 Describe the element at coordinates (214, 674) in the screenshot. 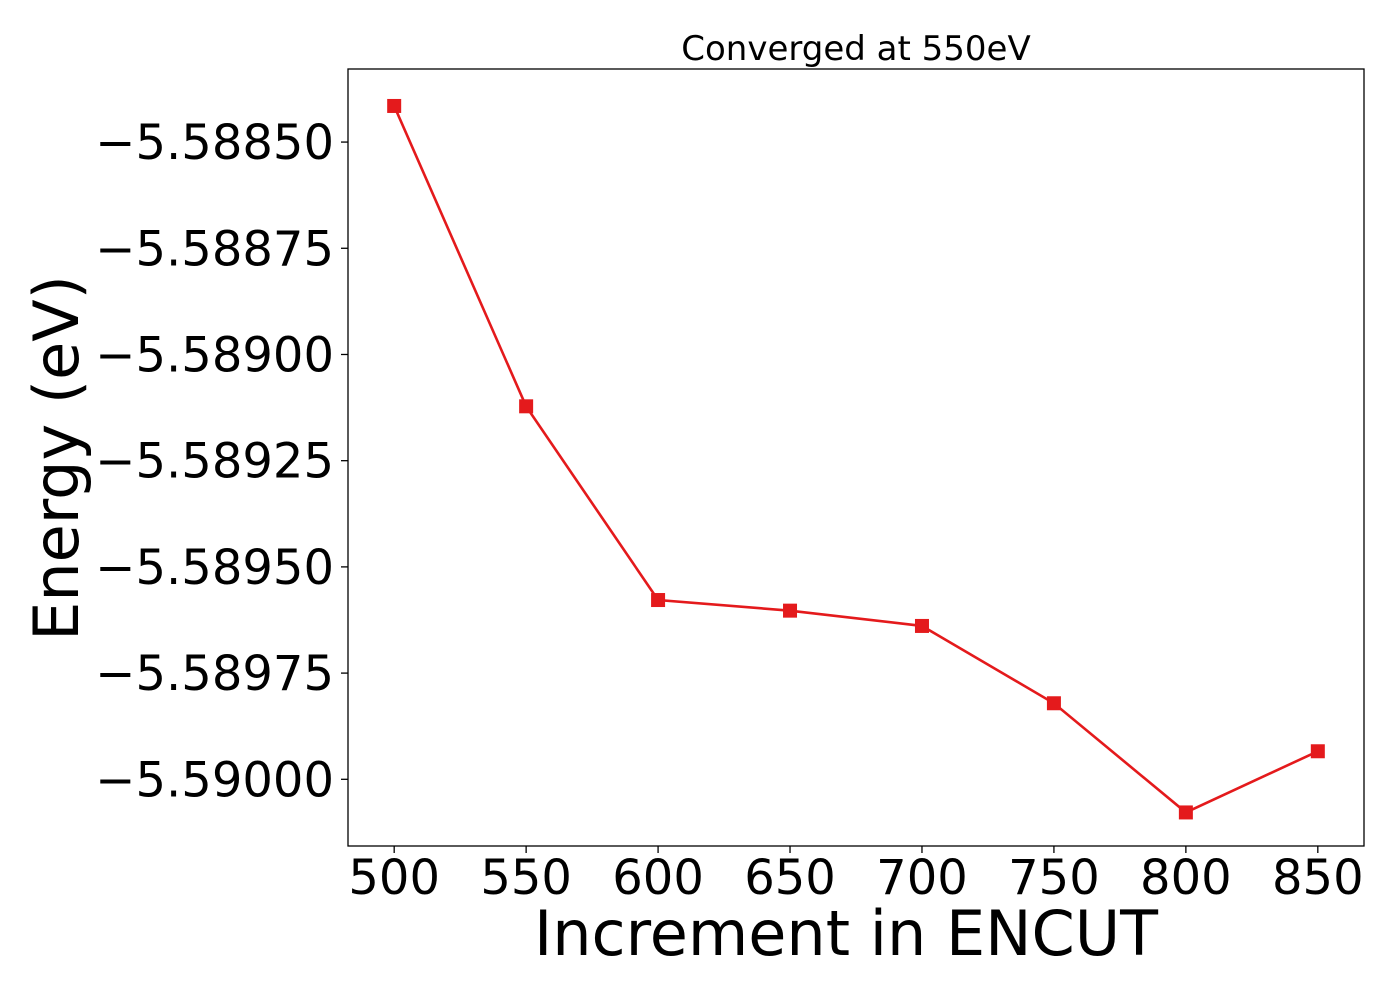

I see `y-tick-label: −5.58975` at that location.